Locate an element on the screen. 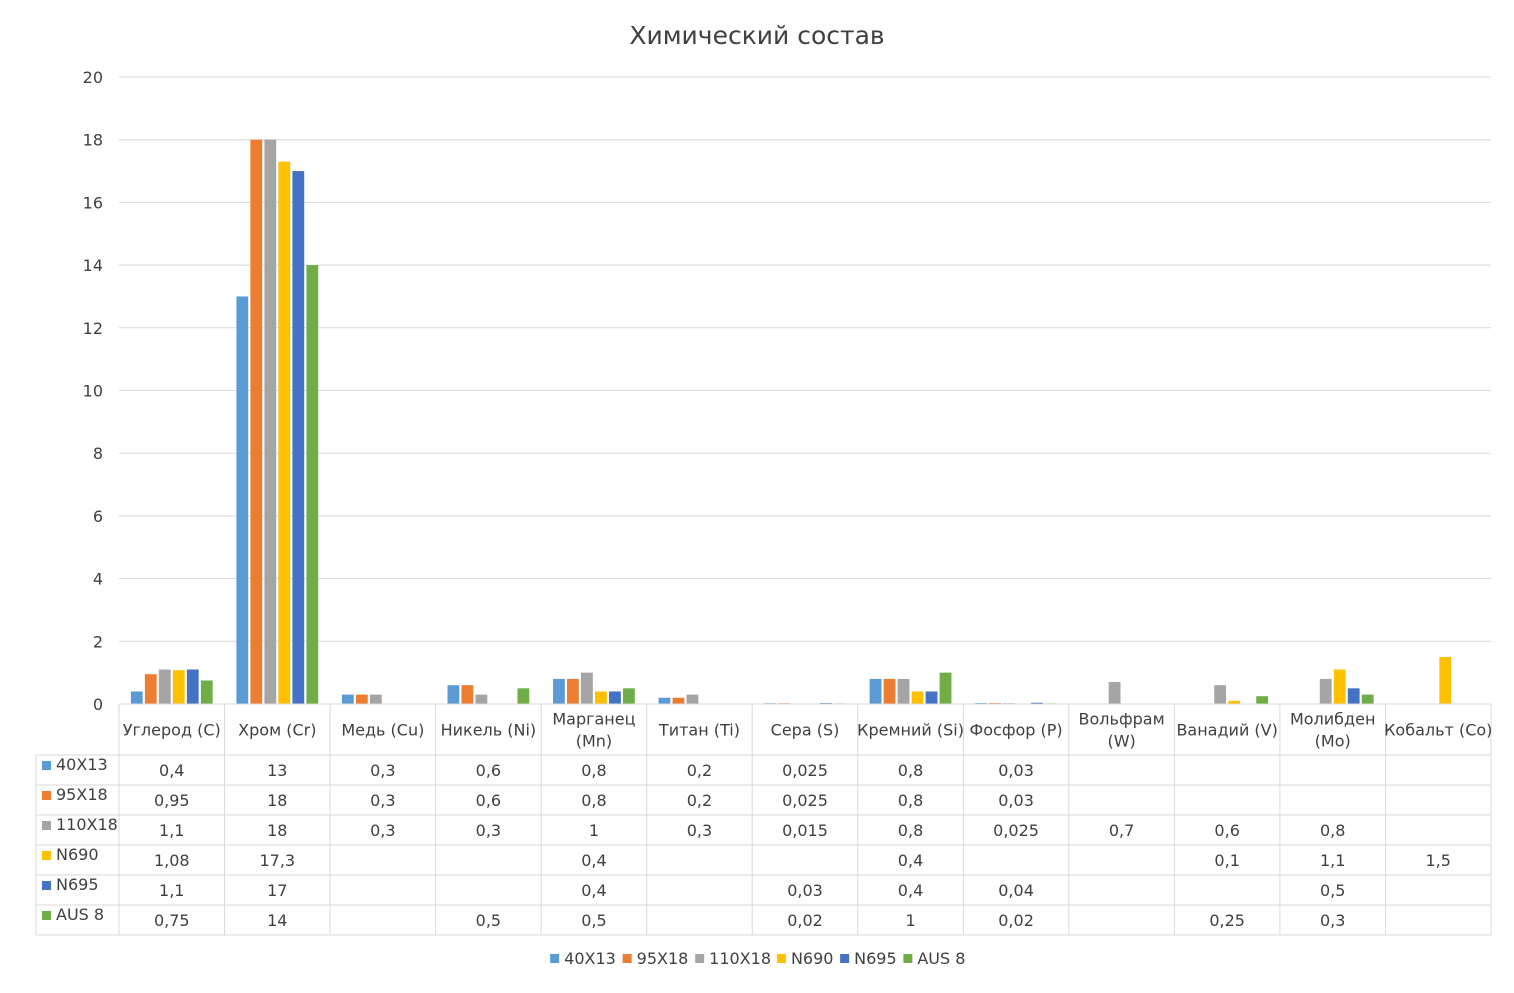 The image size is (1514, 993). y-tick-label: 10 is located at coordinates (93, 391).